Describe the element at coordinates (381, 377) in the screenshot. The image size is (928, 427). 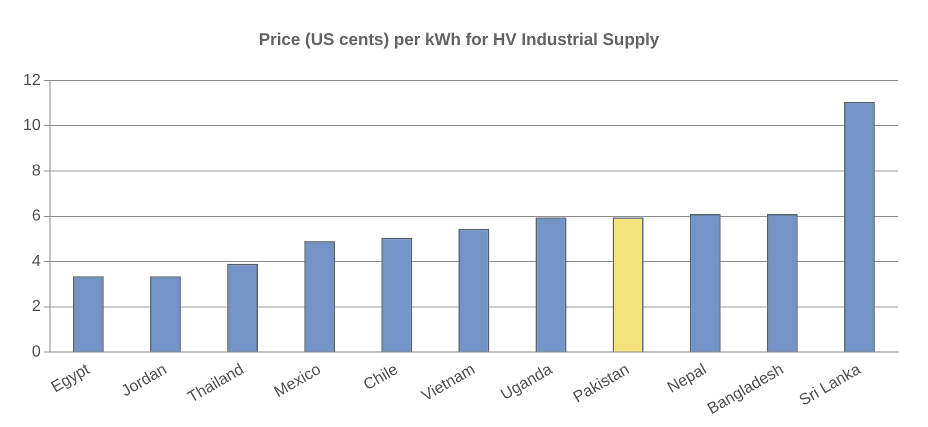
I see `x-tick-label: Chile` at that location.